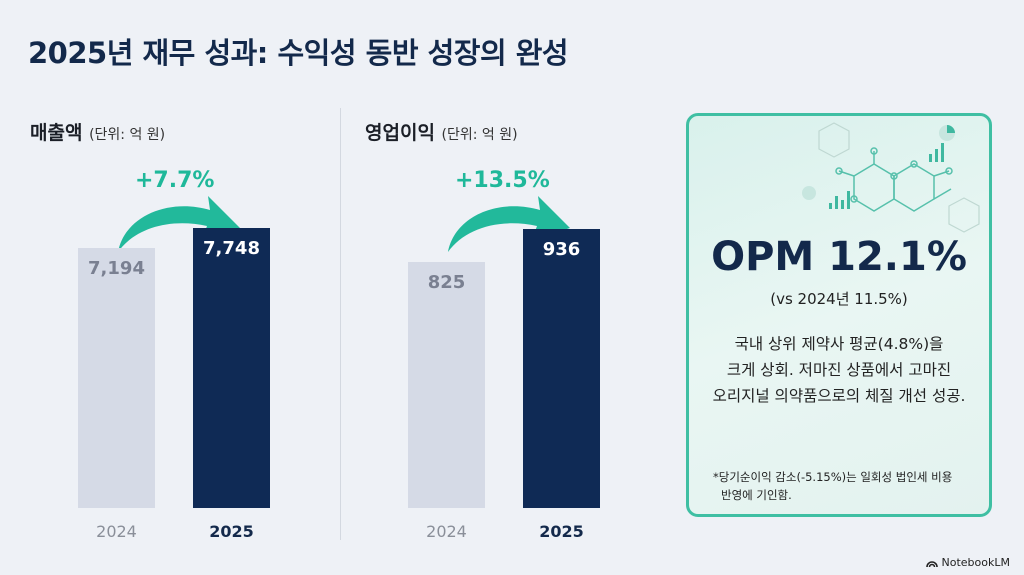  I want to click on bar-value-label: 7,194, so click(116, 269).